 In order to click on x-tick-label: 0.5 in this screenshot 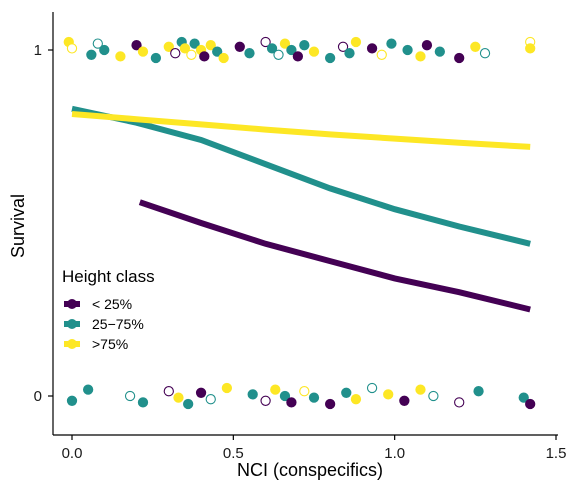, I will do `click(233, 453)`.